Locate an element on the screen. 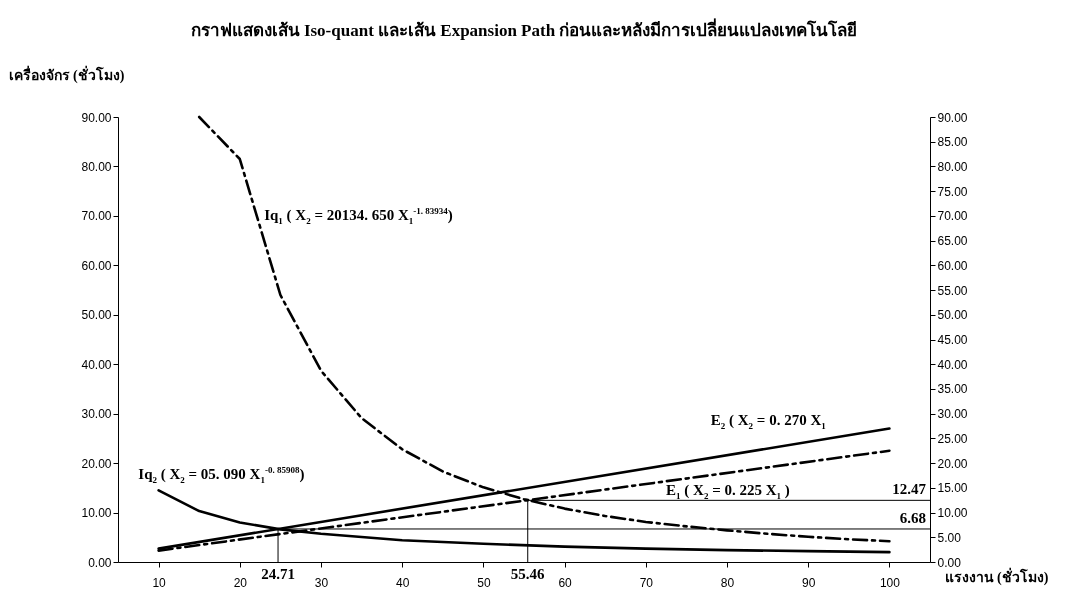 This screenshot has height=600, width=1068. y2-tick-label: 20.00 is located at coordinates (952, 463).